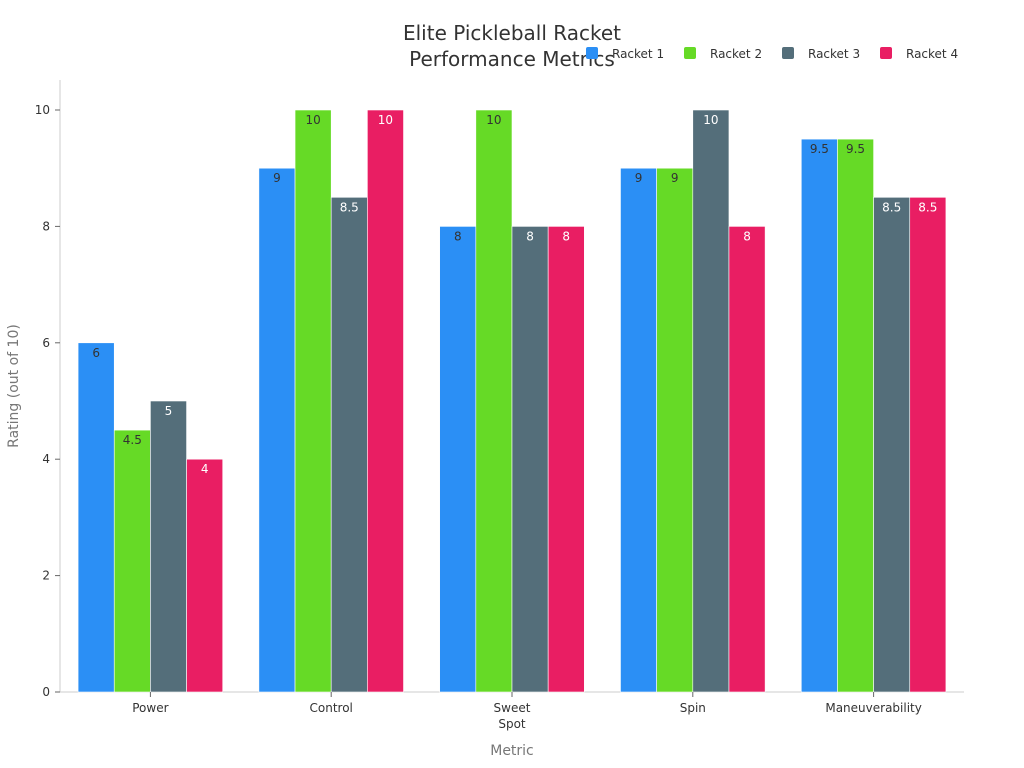 This screenshot has height=768, width=1024. I want to click on bar-value-label: 5, so click(169, 411).